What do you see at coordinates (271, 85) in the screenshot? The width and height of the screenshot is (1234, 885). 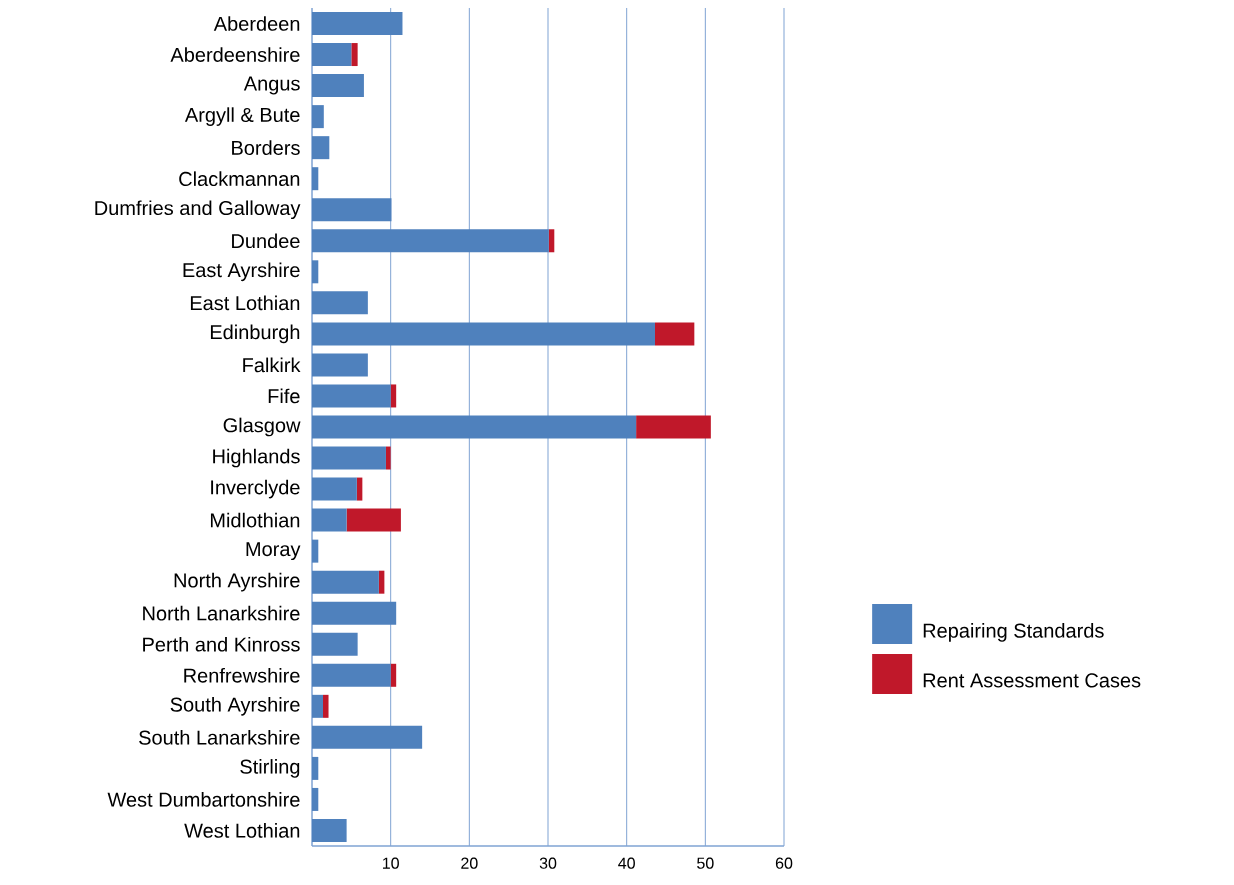 I see `y-tick-label: Angus` at bounding box center [271, 85].